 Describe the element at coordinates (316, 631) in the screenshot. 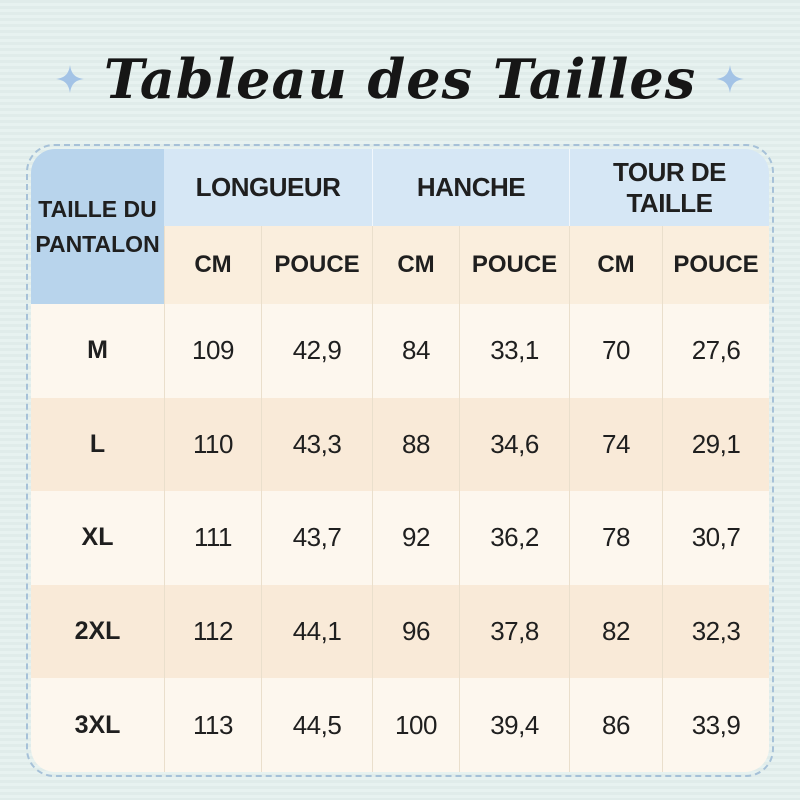

I see `value-cell: 44,1` at that location.